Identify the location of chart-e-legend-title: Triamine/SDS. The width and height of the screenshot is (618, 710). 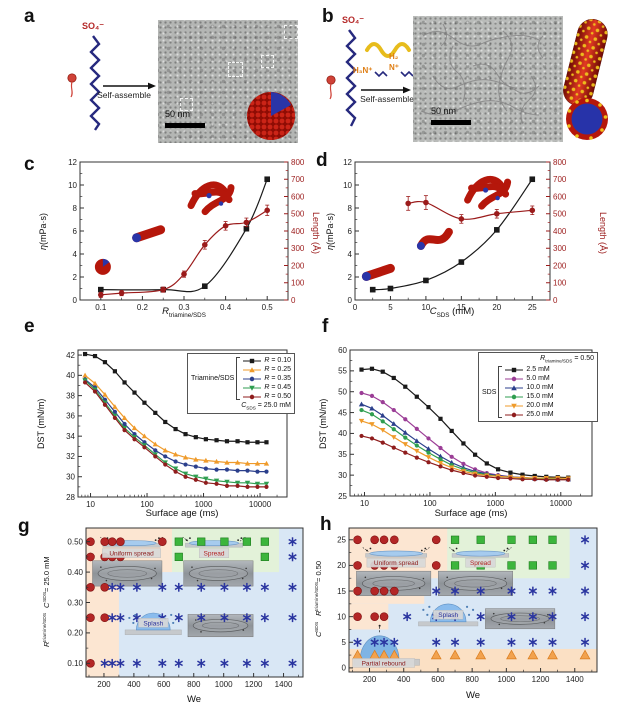
(213, 378).